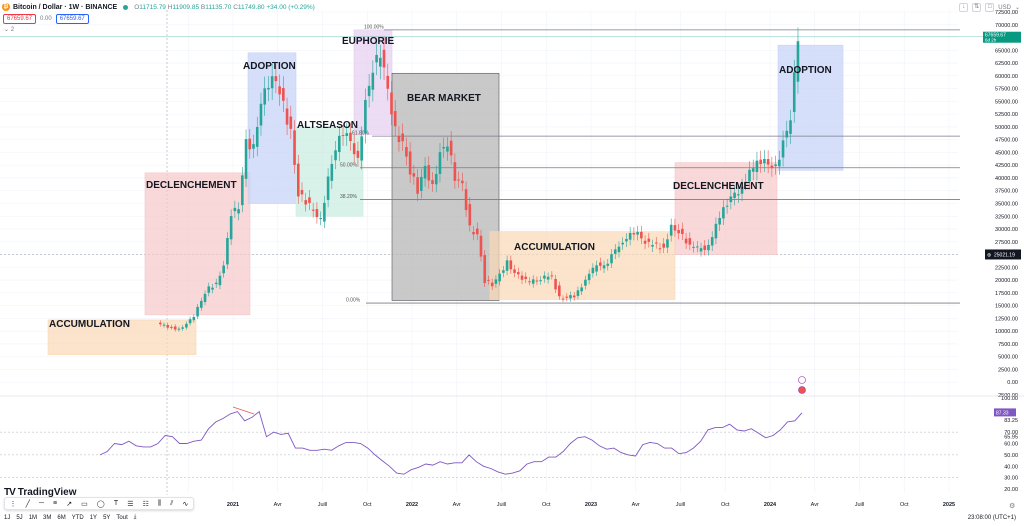 The width and height of the screenshot is (1024, 526). I want to click on timezone-clock: 23:08:00 (UTC+1), so click(991, 518).